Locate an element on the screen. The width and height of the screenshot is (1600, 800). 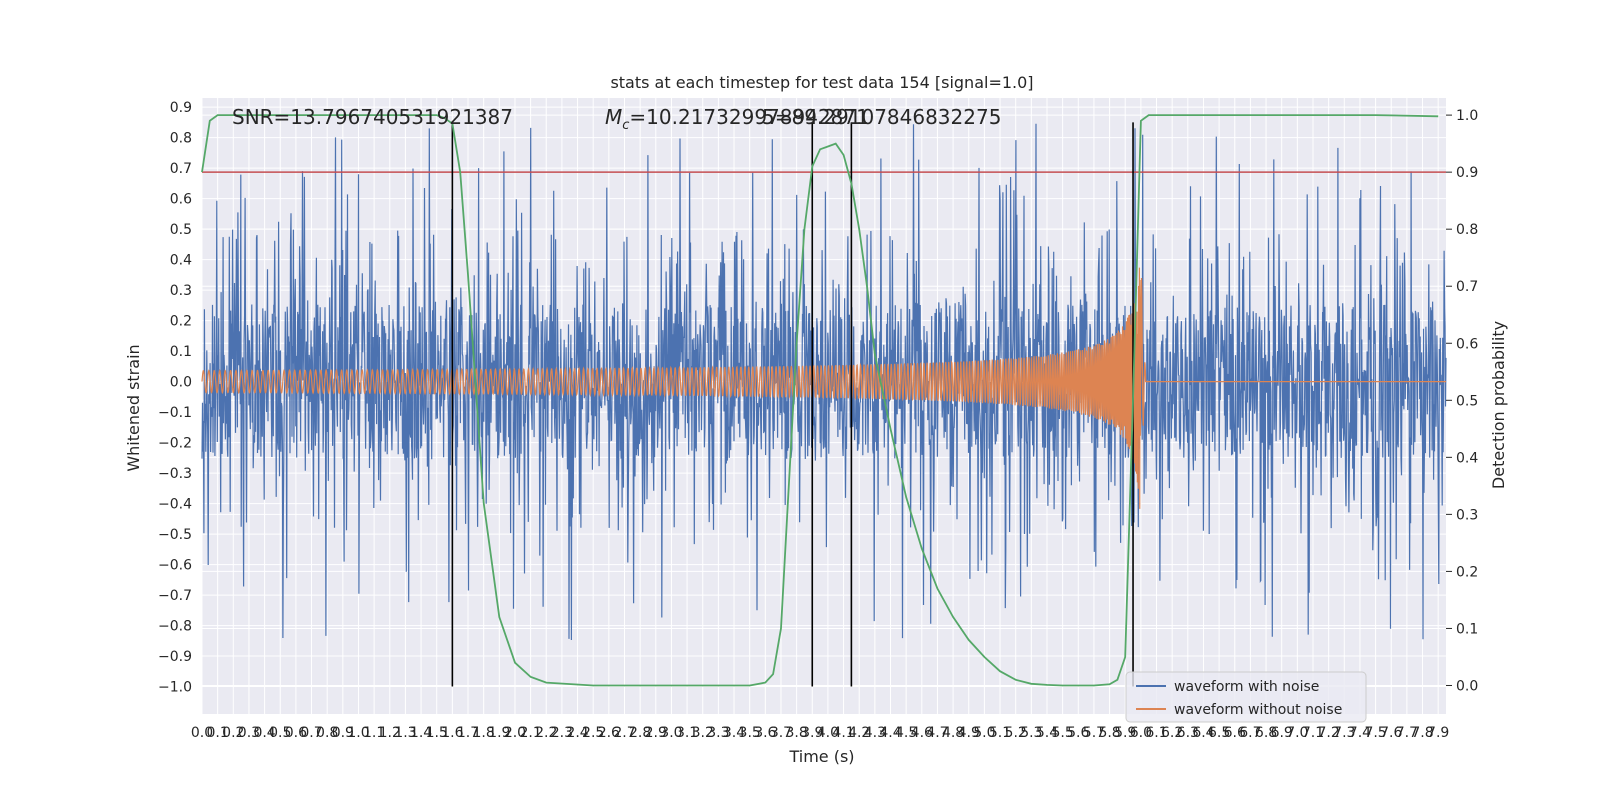
x-tick-label: 5.1 is located at coordinates (1000, 733).